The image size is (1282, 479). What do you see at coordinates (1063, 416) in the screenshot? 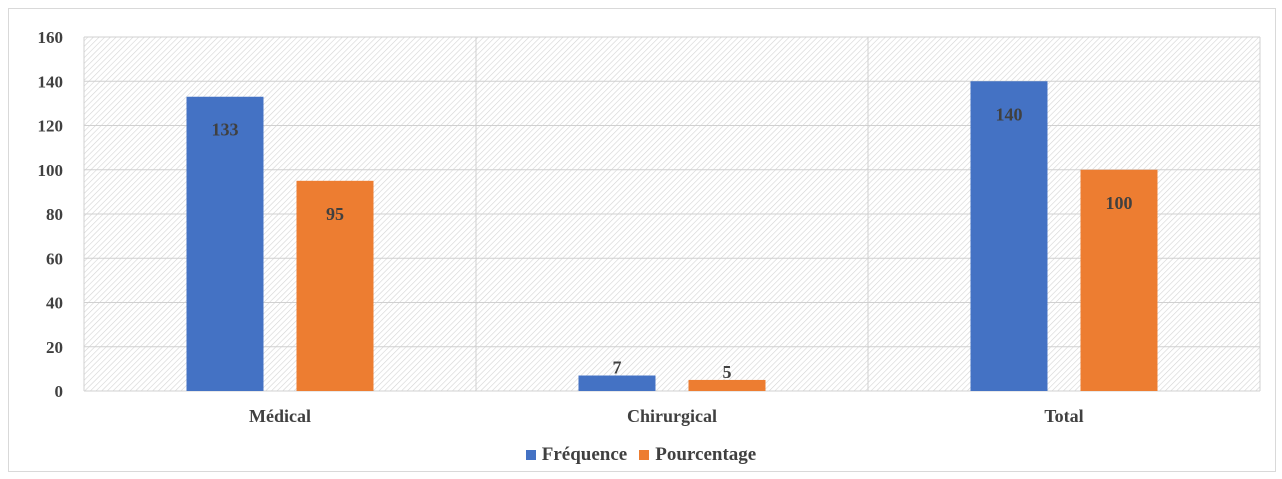
I see `x-category-label: Total` at bounding box center [1063, 416].